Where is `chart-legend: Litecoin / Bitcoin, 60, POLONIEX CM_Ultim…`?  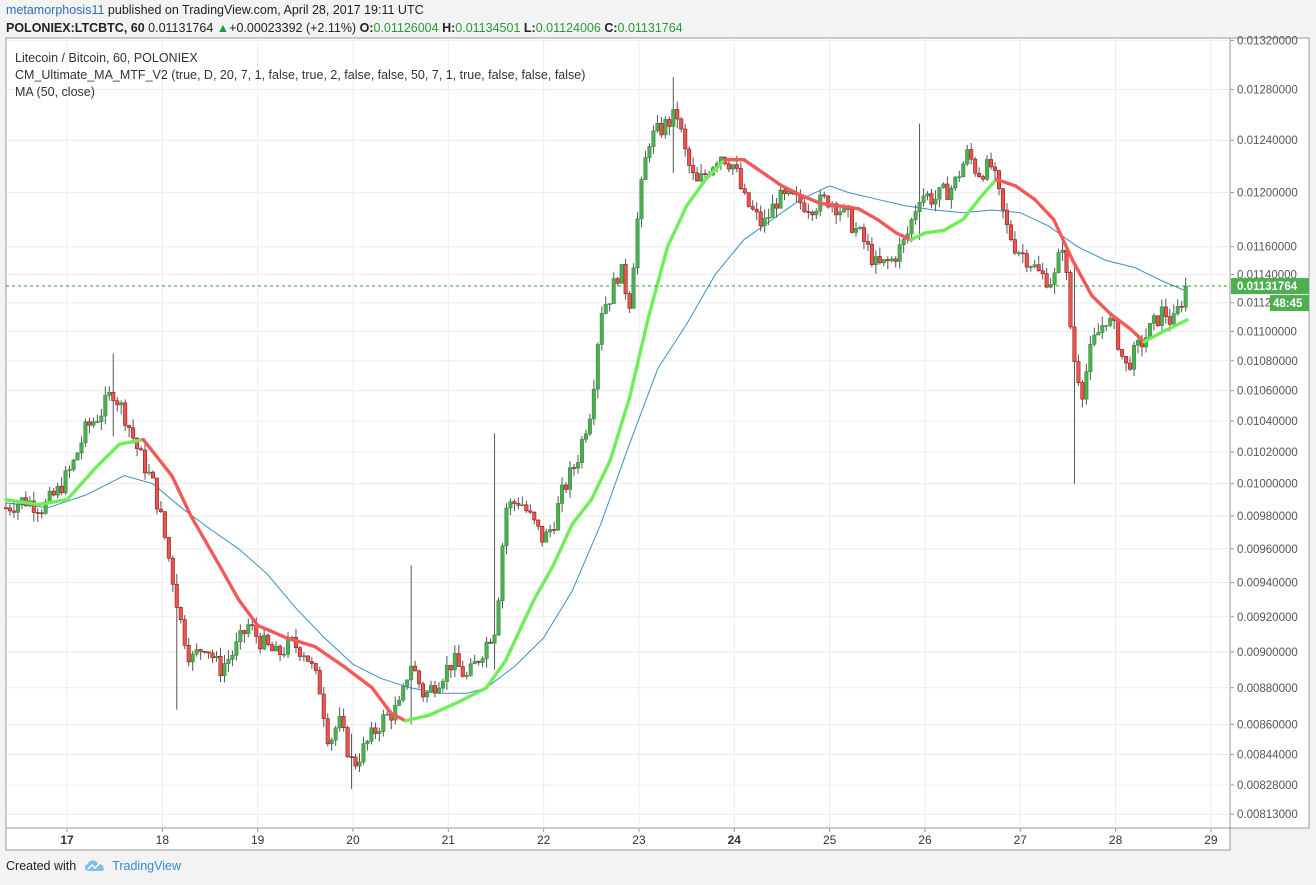
chart-legend: Litecoin / Bitcoin, 60, POLONIEX CM_Ultim… is located at coordinates (300, 75).